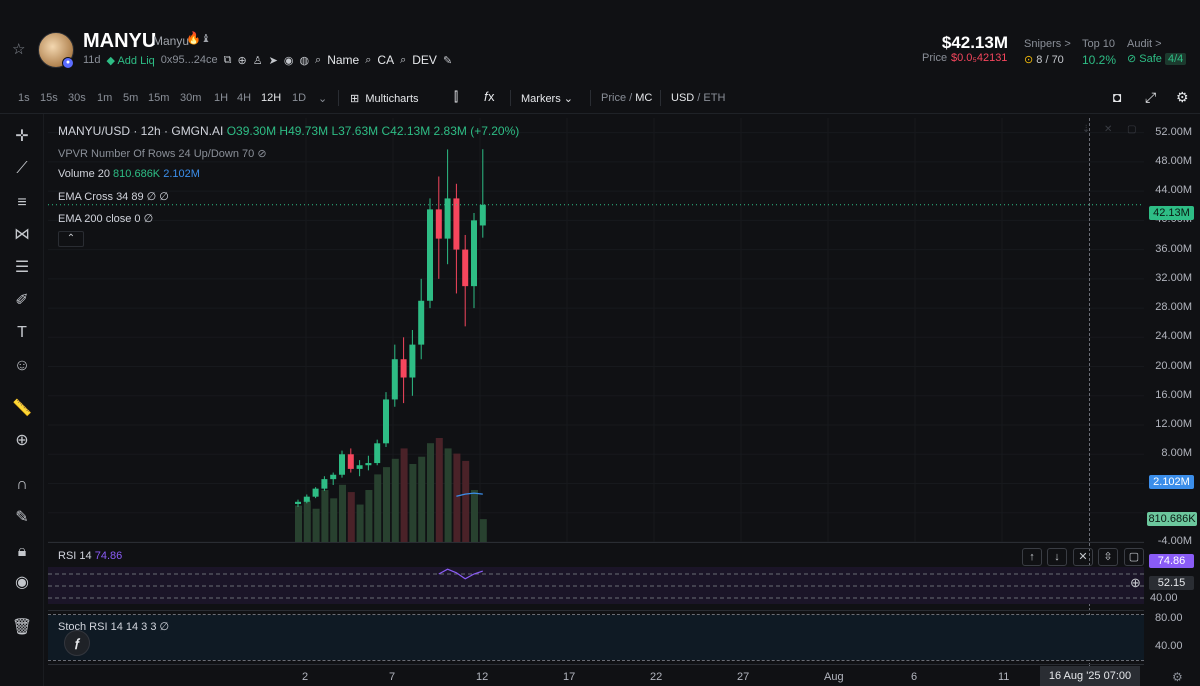  Describe the element at coordinates (90, 556) in the screenshot. I see `rsi-legend: RSI 14 74.86` at that location.